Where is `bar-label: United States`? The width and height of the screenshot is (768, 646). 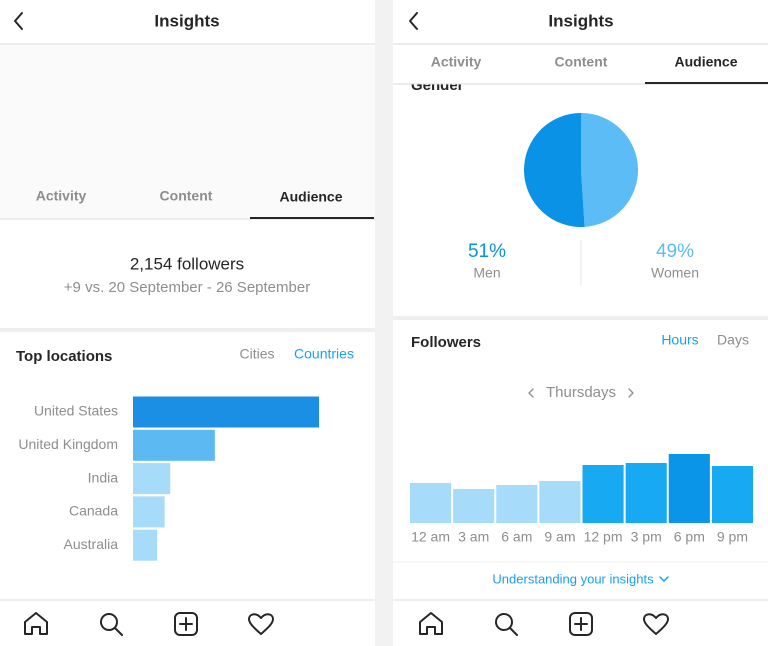 bar-label: United States is located at coordinates (76, 411).